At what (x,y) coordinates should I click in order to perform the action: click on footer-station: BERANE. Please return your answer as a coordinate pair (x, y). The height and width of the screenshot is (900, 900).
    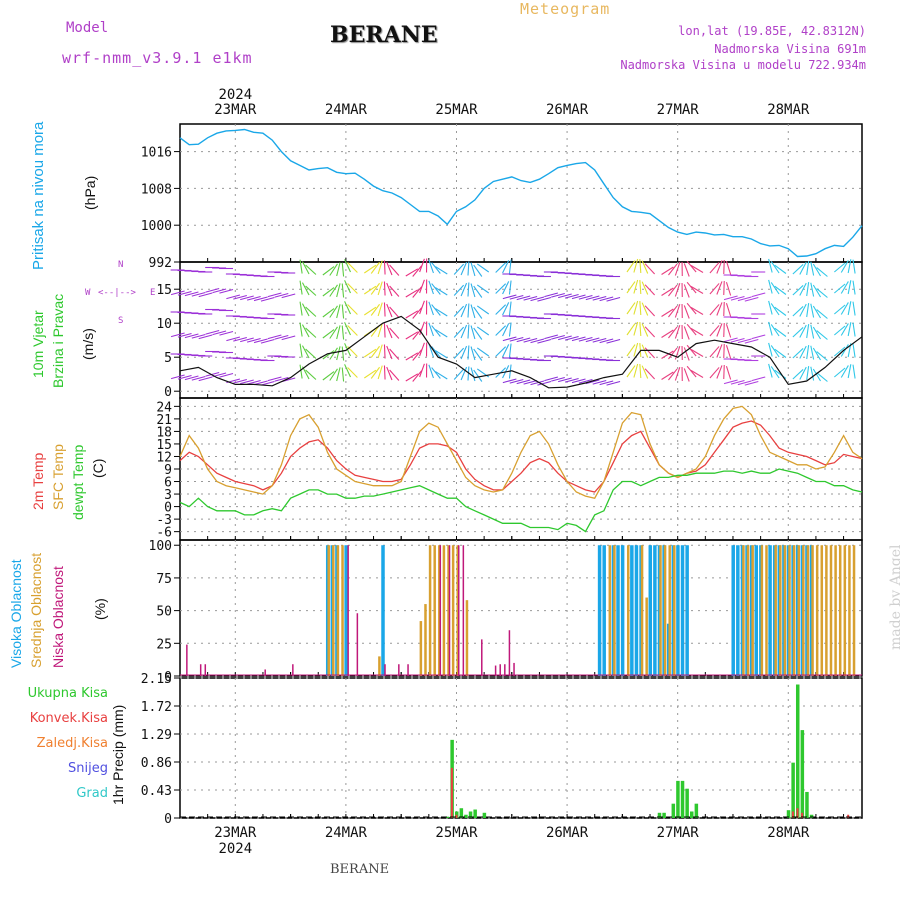
    Looking at the image, I should click on (360, 869).